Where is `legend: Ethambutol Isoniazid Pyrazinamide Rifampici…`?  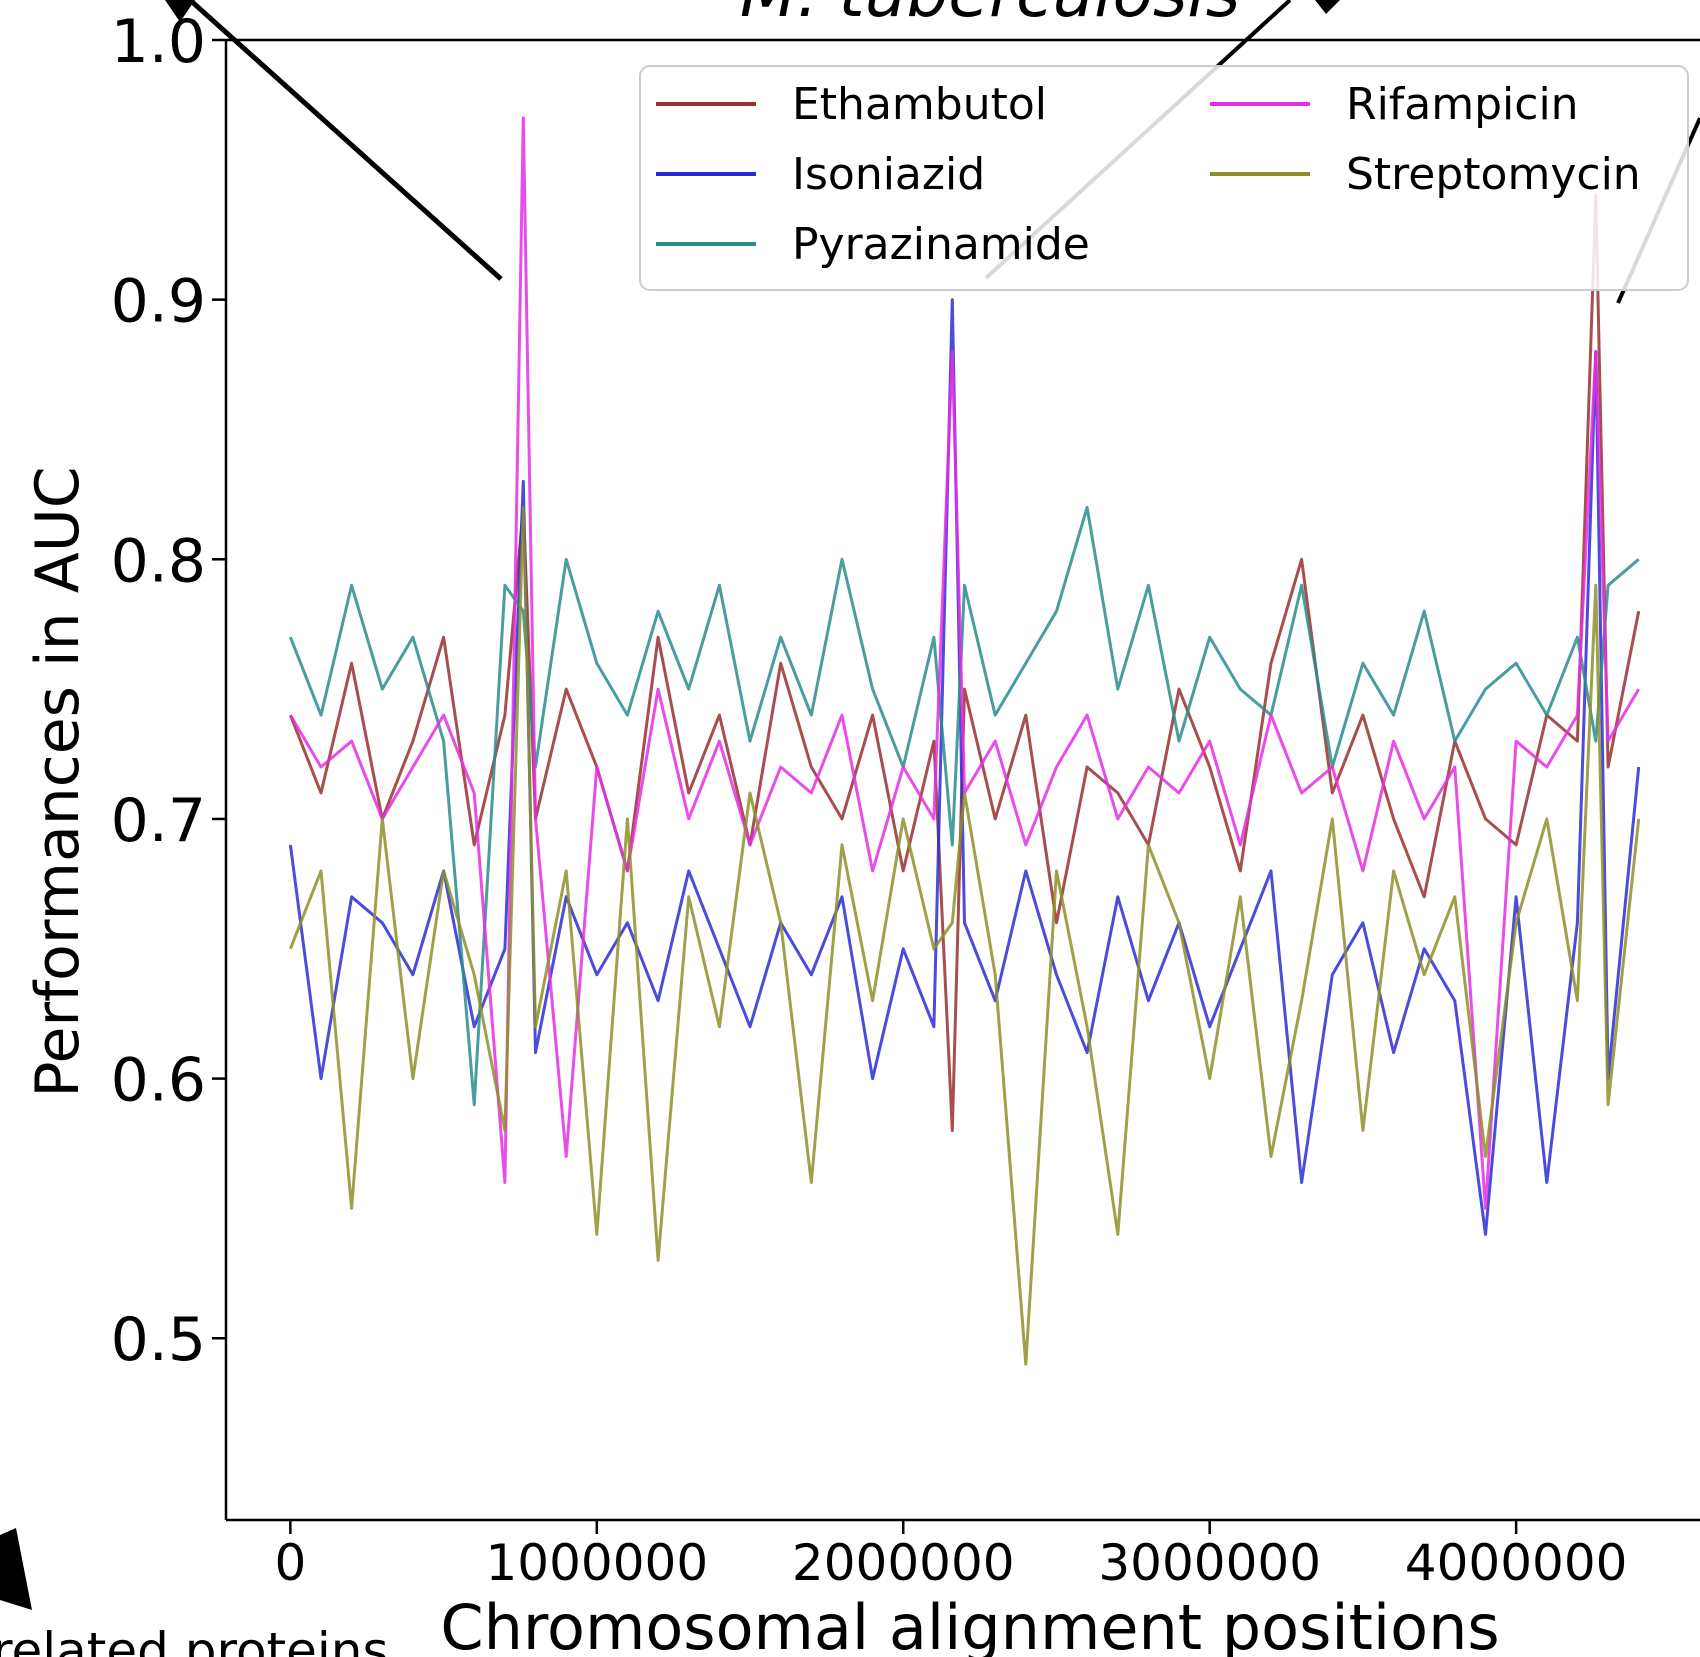 legend: Ethambutol Isoniazid Pyrazinamide Rifampici… is located at coordinates (1148, 174).